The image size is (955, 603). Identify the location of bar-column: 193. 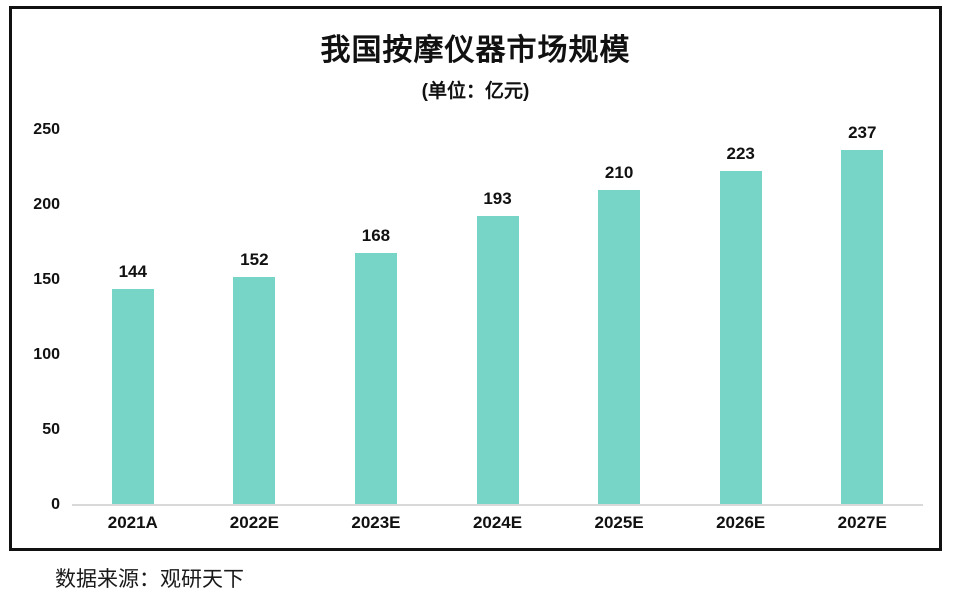
(498, 346).